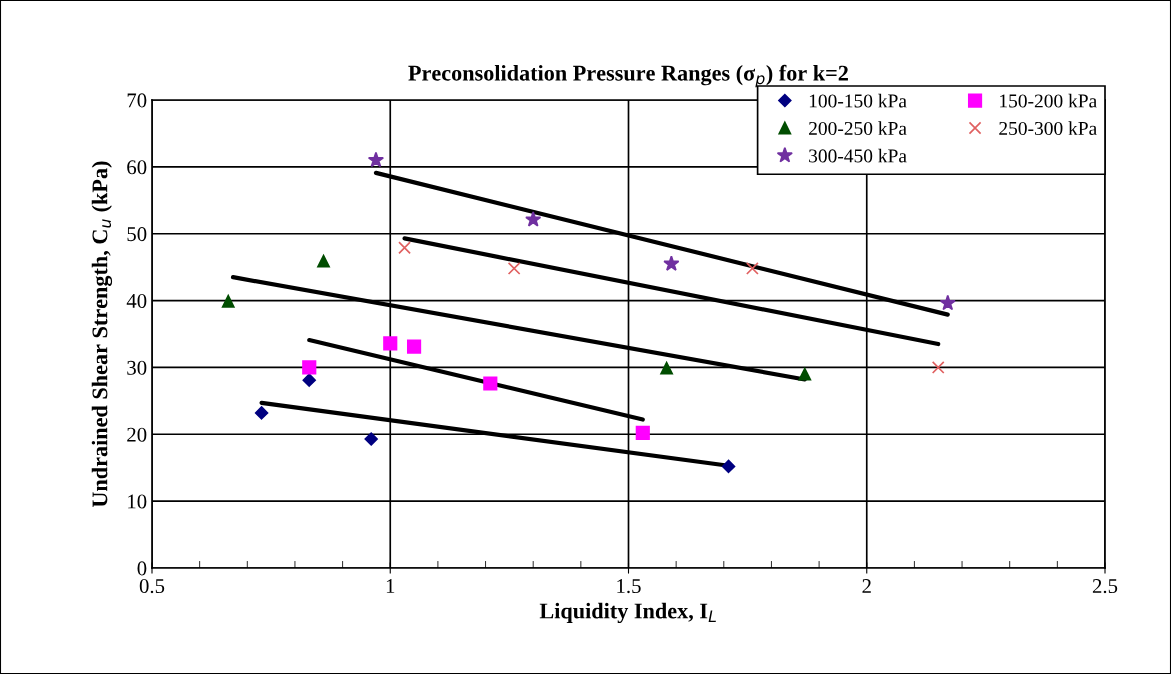  Describe the element at coordinates (137, 100) in the screenshot. I see `y-tick-label: 70` at that location.